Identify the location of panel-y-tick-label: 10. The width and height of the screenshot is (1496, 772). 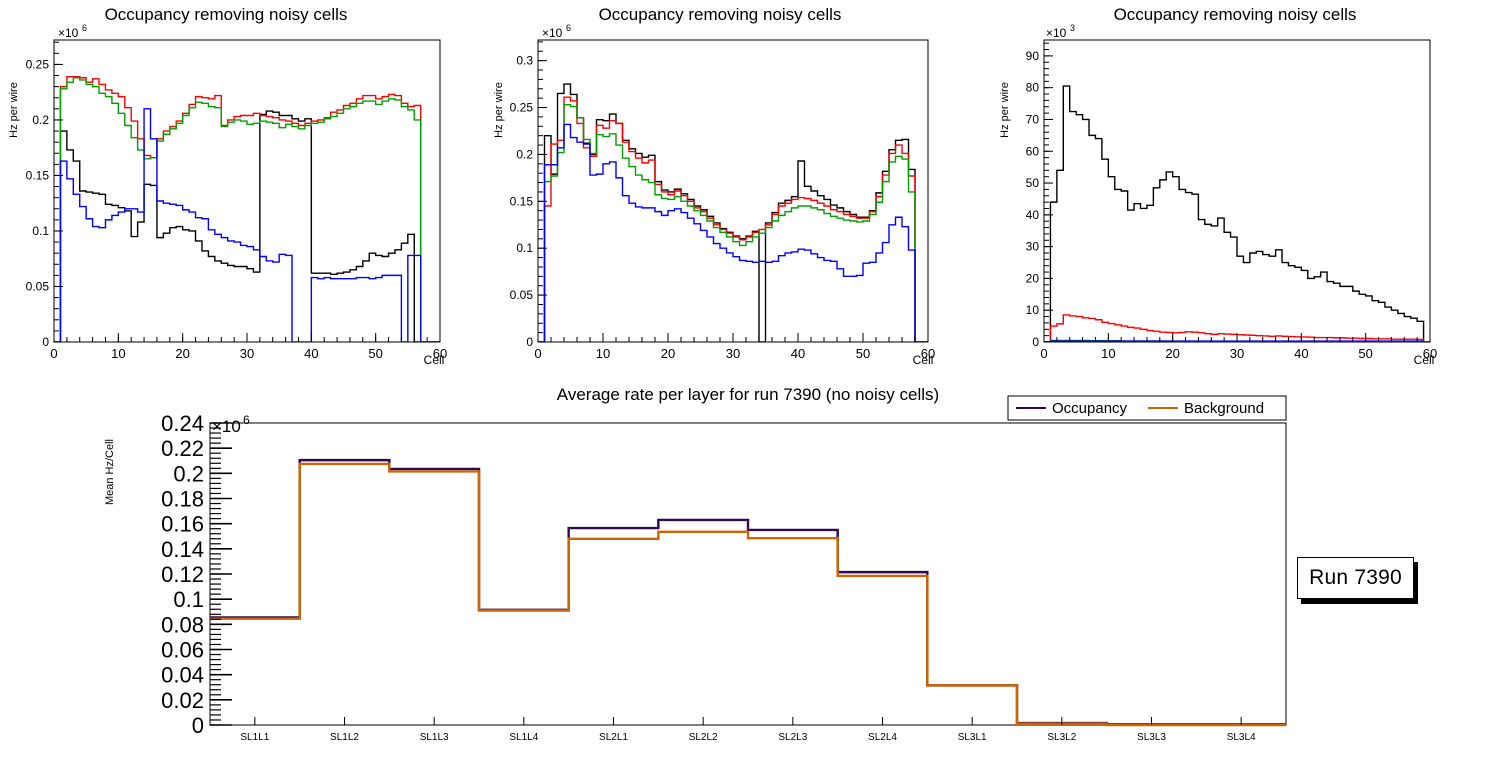
(1033, 310).